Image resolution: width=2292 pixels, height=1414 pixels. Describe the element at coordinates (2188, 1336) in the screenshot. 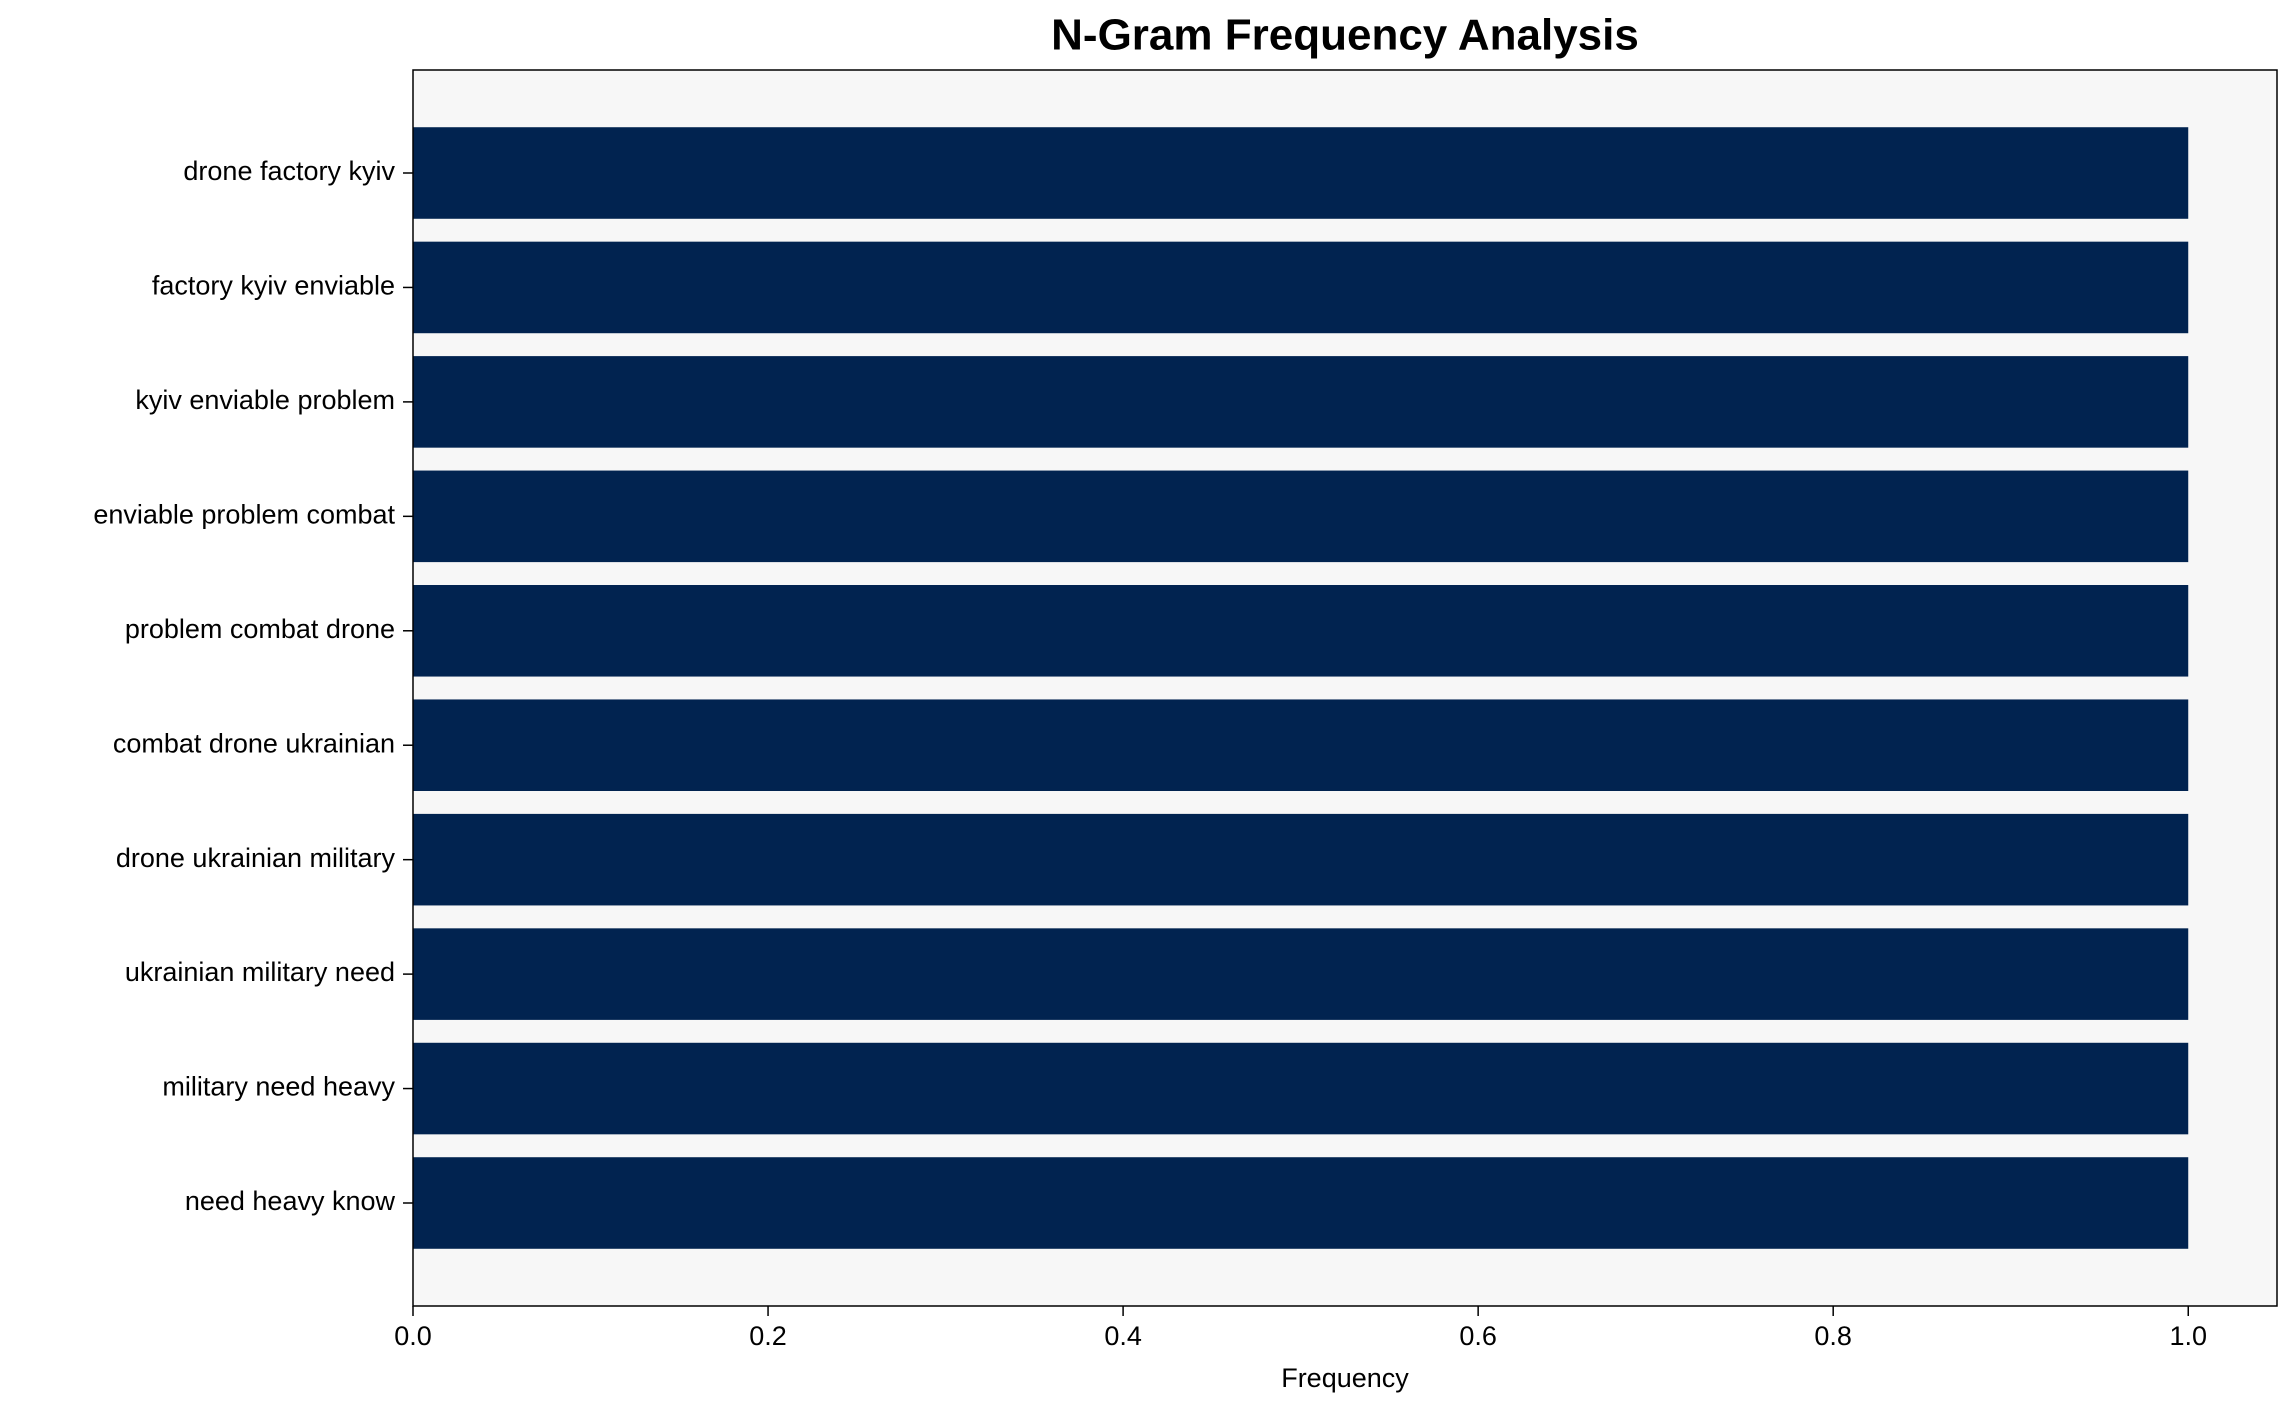

I see `x-tick-label: 1.0` at that location.